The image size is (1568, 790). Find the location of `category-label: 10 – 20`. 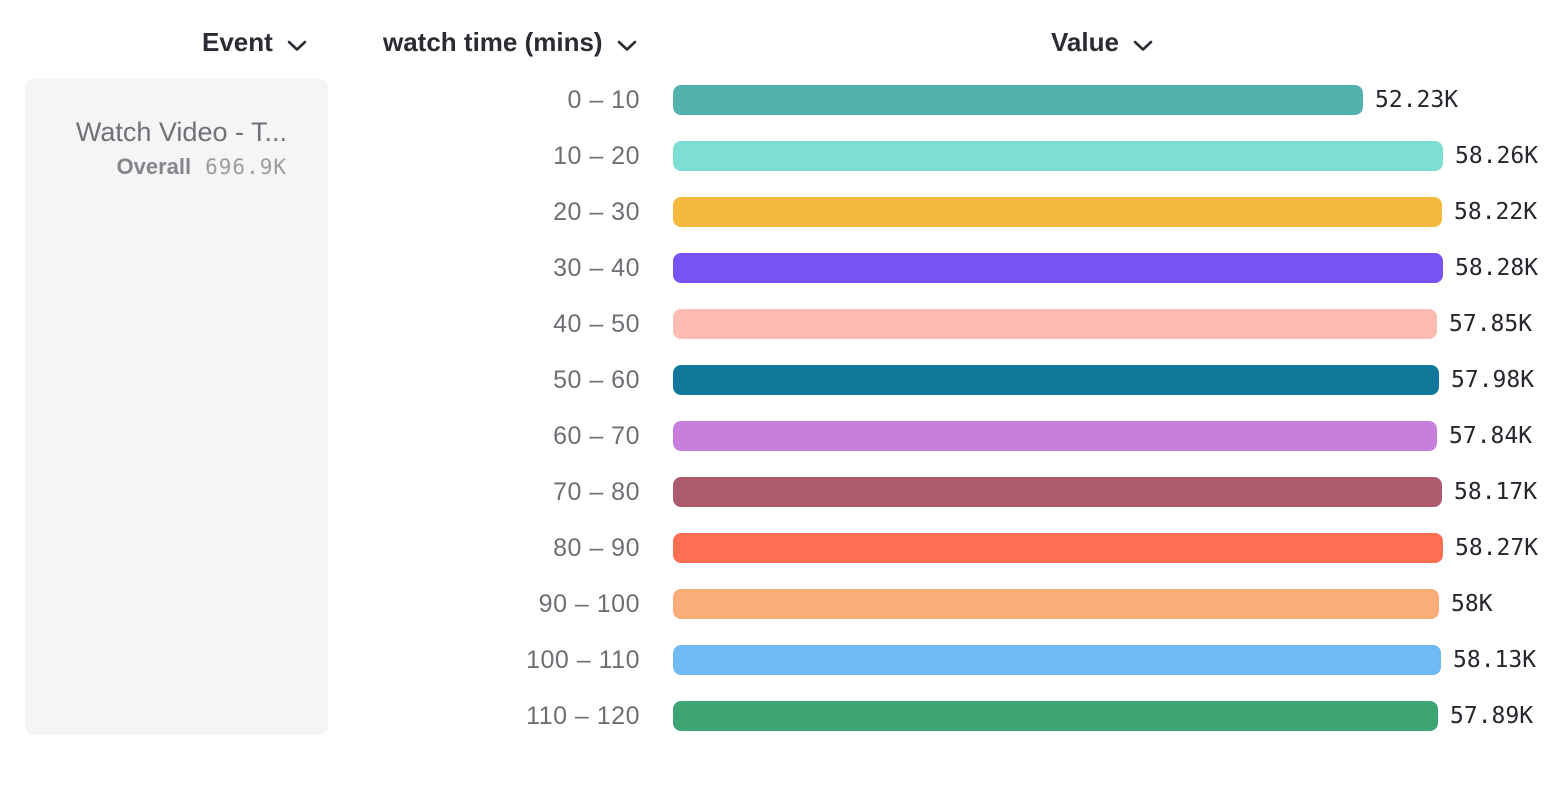

category-label: 10 – 20 is located at coordinates (596, 155).